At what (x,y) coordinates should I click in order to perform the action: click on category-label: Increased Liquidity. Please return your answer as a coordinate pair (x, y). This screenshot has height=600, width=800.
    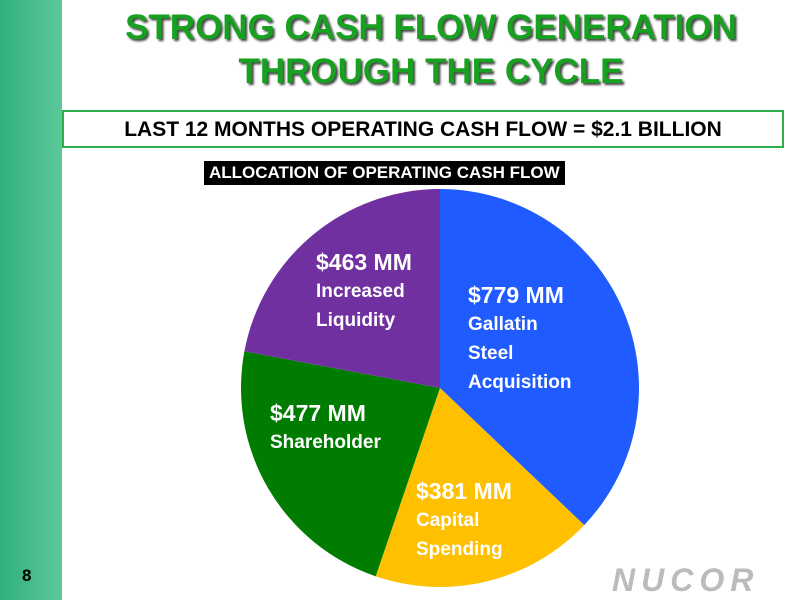
    Looking at the image, I should click on (360, 306).